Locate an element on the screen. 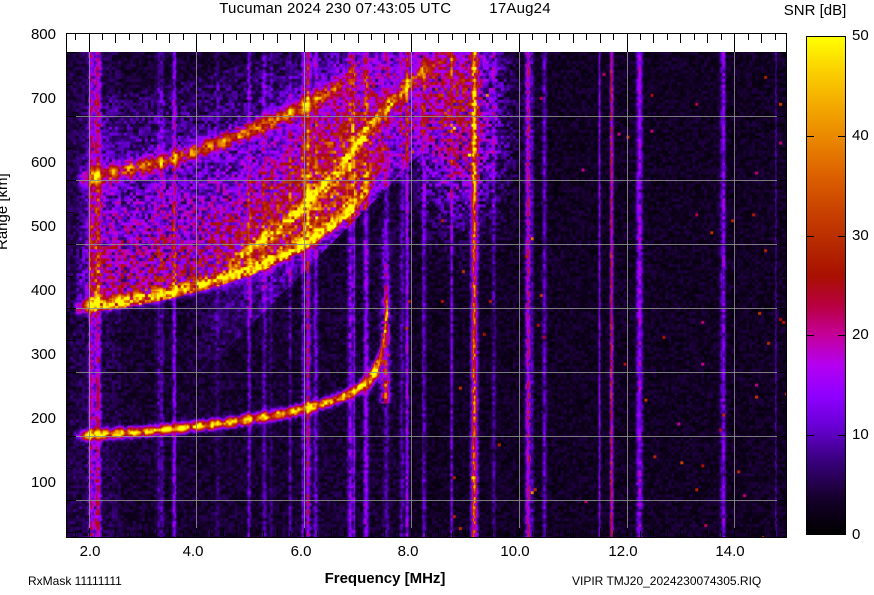 This screenshot has width=874, height=595. x-tick-label-6: 6.0 is located at coordinates (301, 551).